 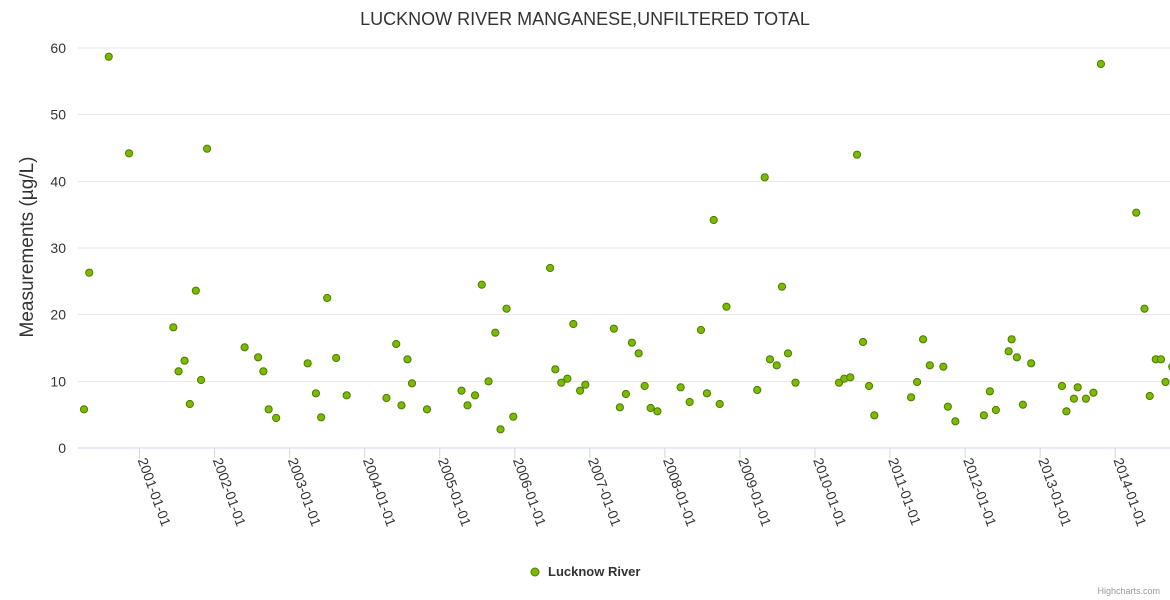 I want to click on legend-item-lucknow-river: Lucknow River, so click(x=594, y=571).